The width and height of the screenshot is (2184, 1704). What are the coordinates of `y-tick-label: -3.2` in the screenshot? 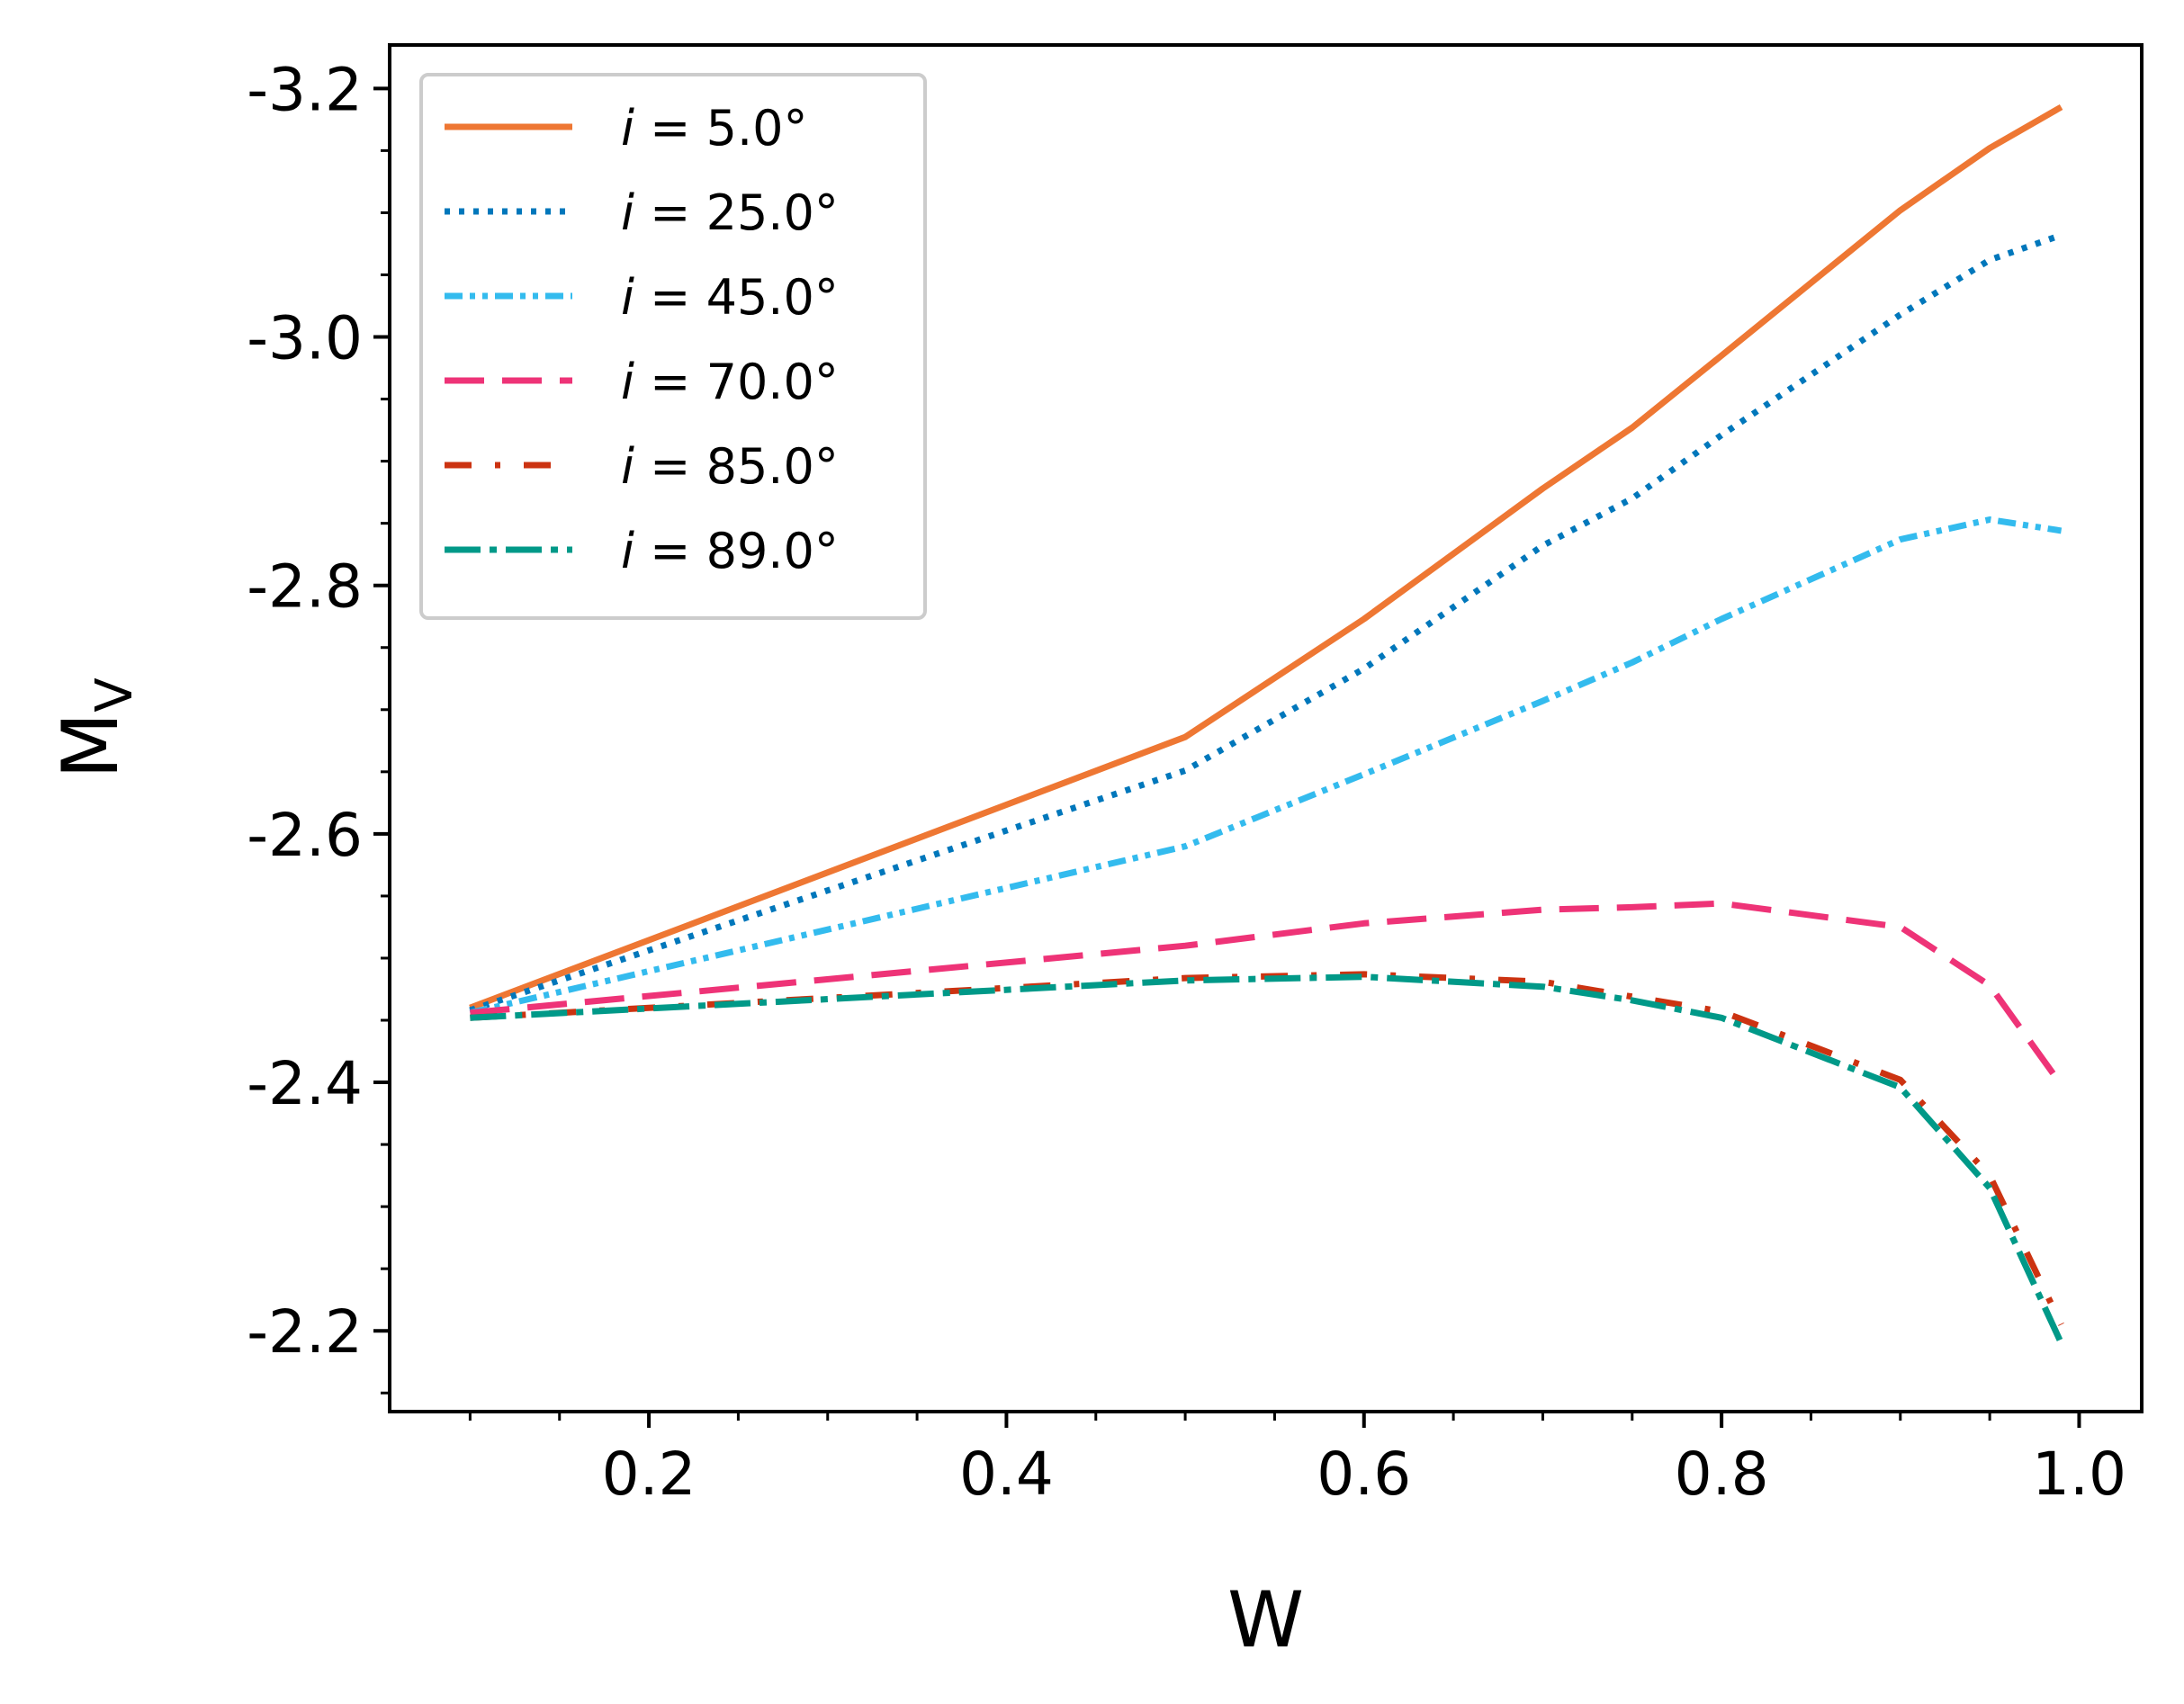 It's located at (305, 89).